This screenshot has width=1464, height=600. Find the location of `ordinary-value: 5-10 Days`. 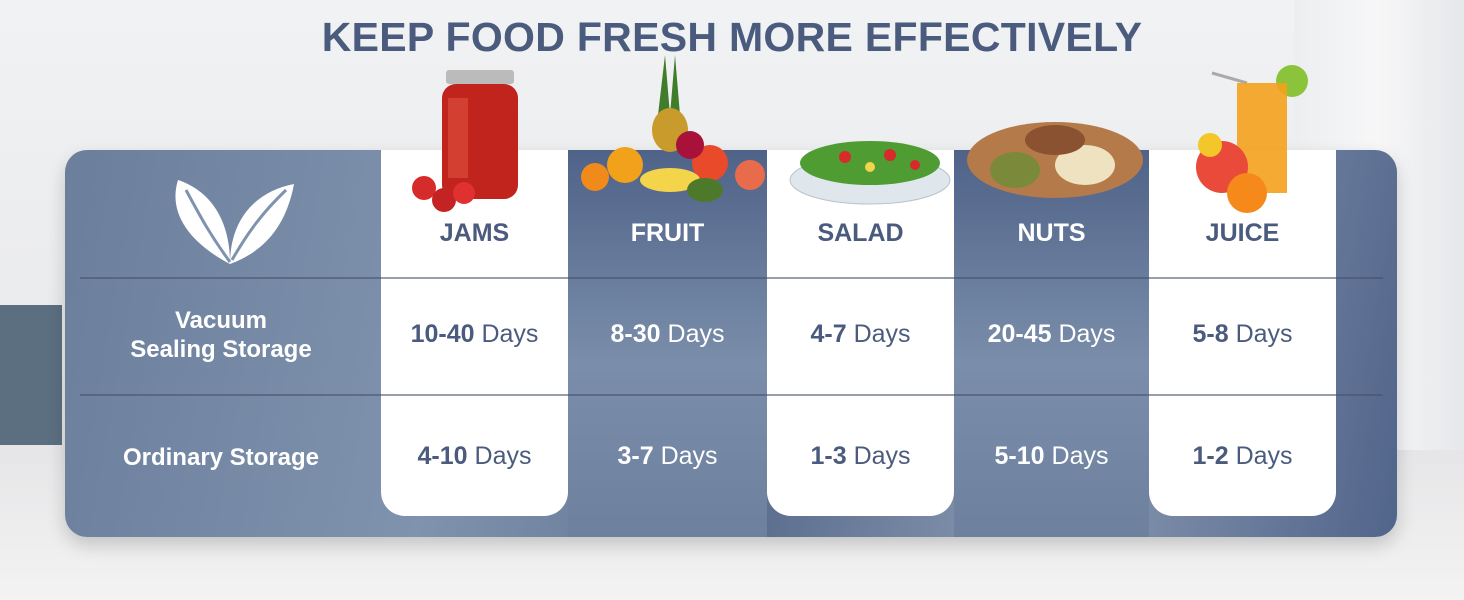

ordinary-value: 5-10 Days is located at coordinates (1051, 456).